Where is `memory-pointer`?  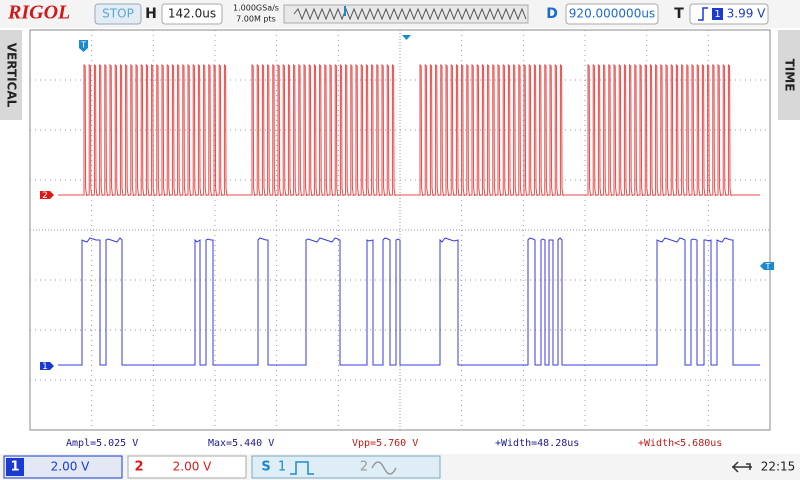 memory-pointer is located at coordinates (345, 11).